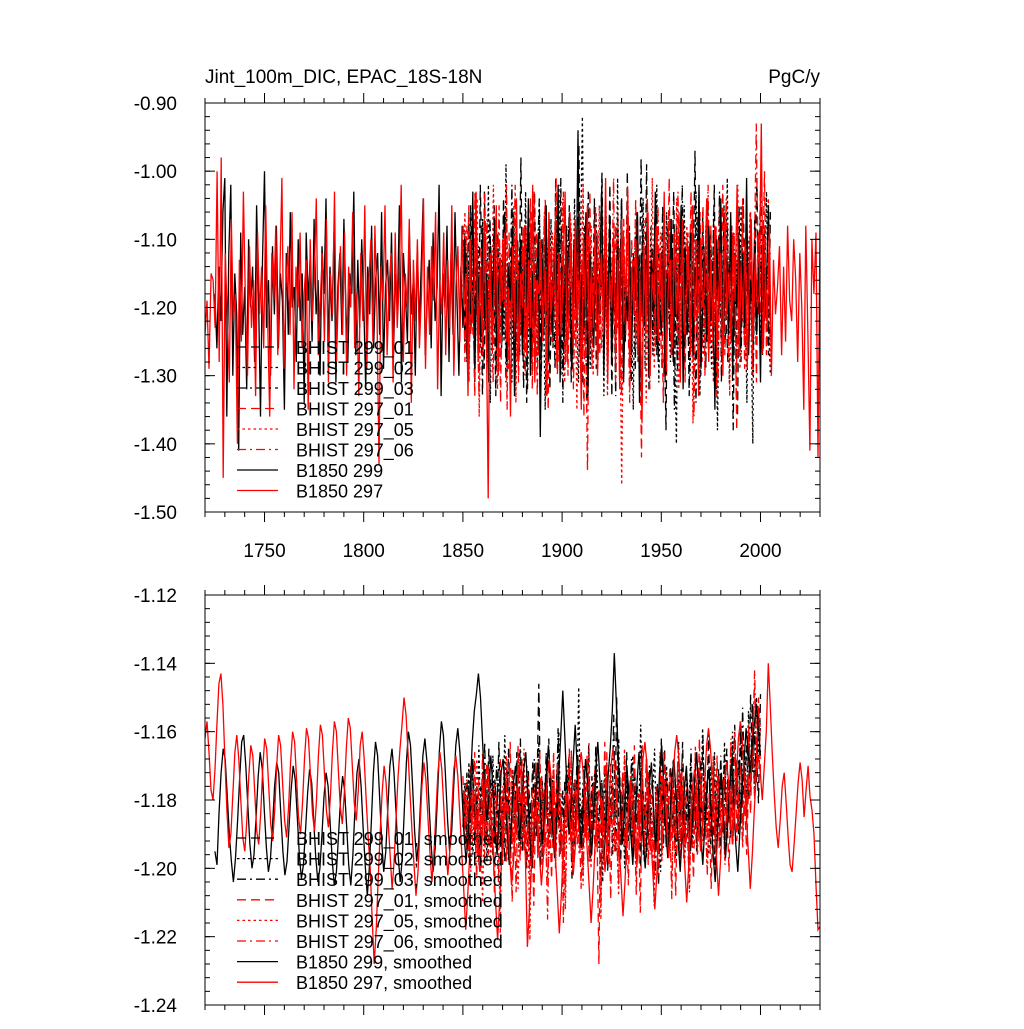 Image resolution: width=1024 pixels, height=1029 pixels. What do you see at coordinates (339, 492) in the screenshot?
I see `legend-label: B1850 297` at bounding box center [339, 492].